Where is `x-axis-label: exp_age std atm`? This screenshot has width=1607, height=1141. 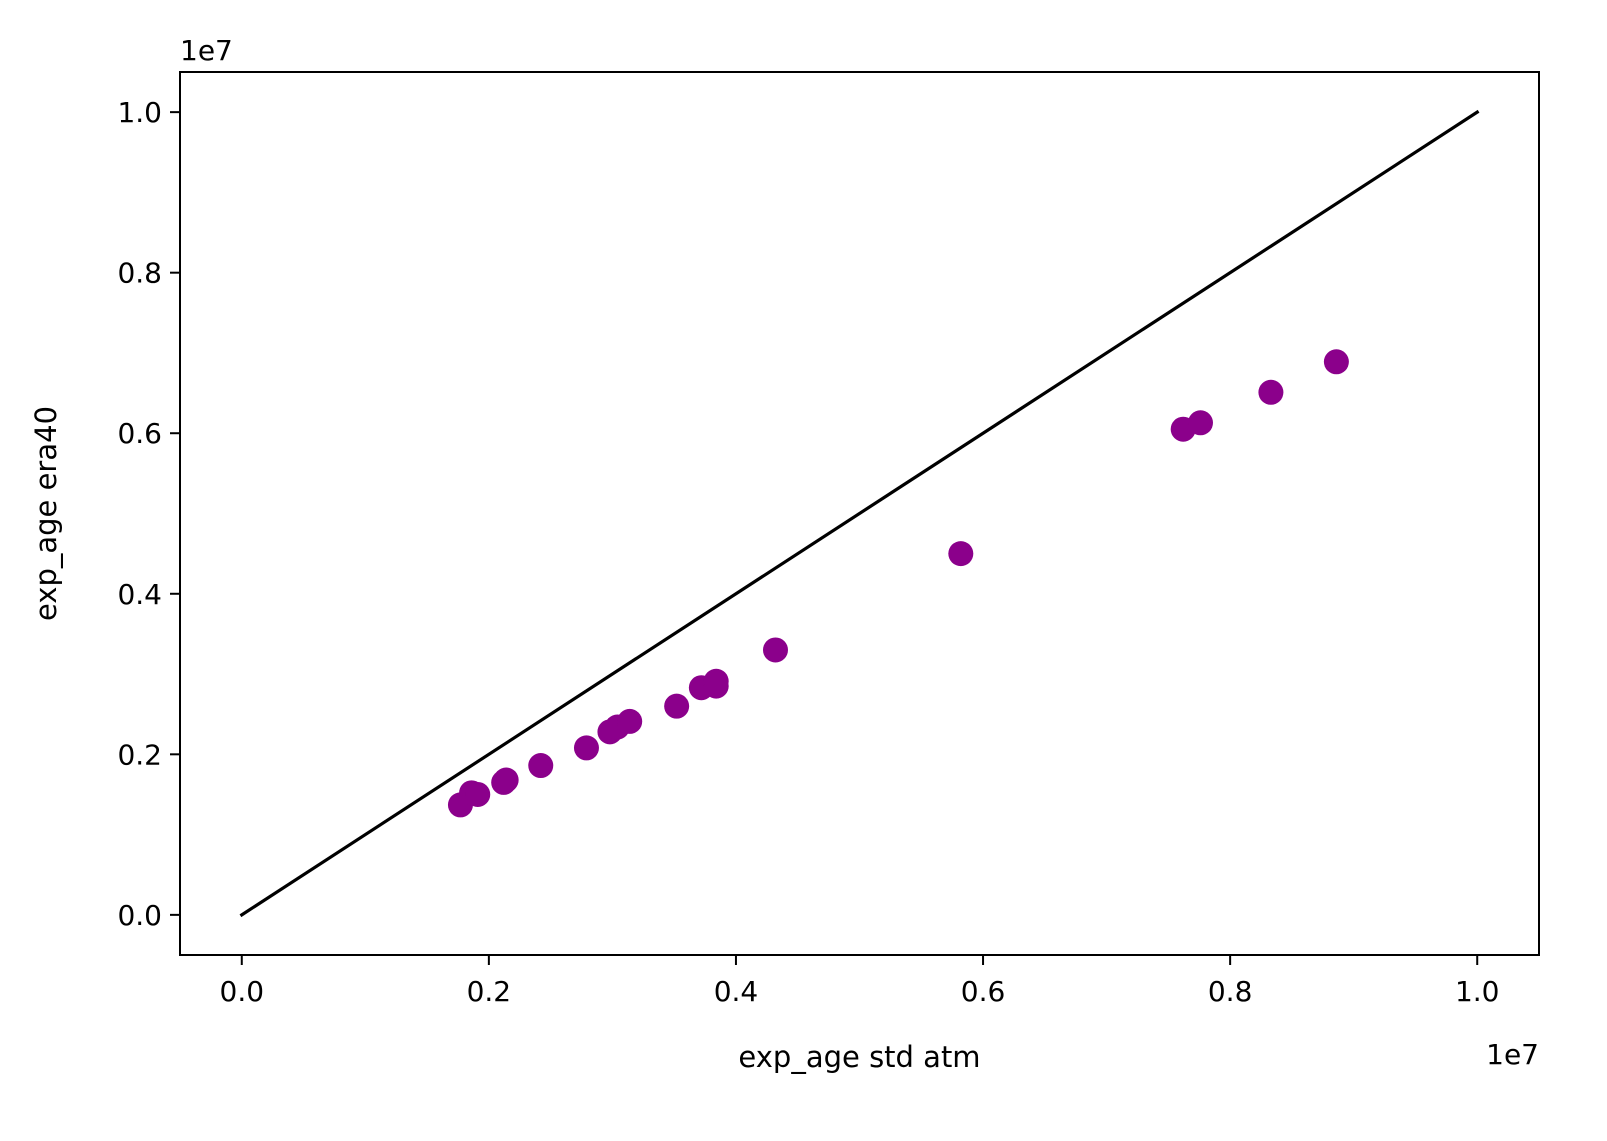 x-axis-label: exp_age std atm is located at coordinates (859, 1057).